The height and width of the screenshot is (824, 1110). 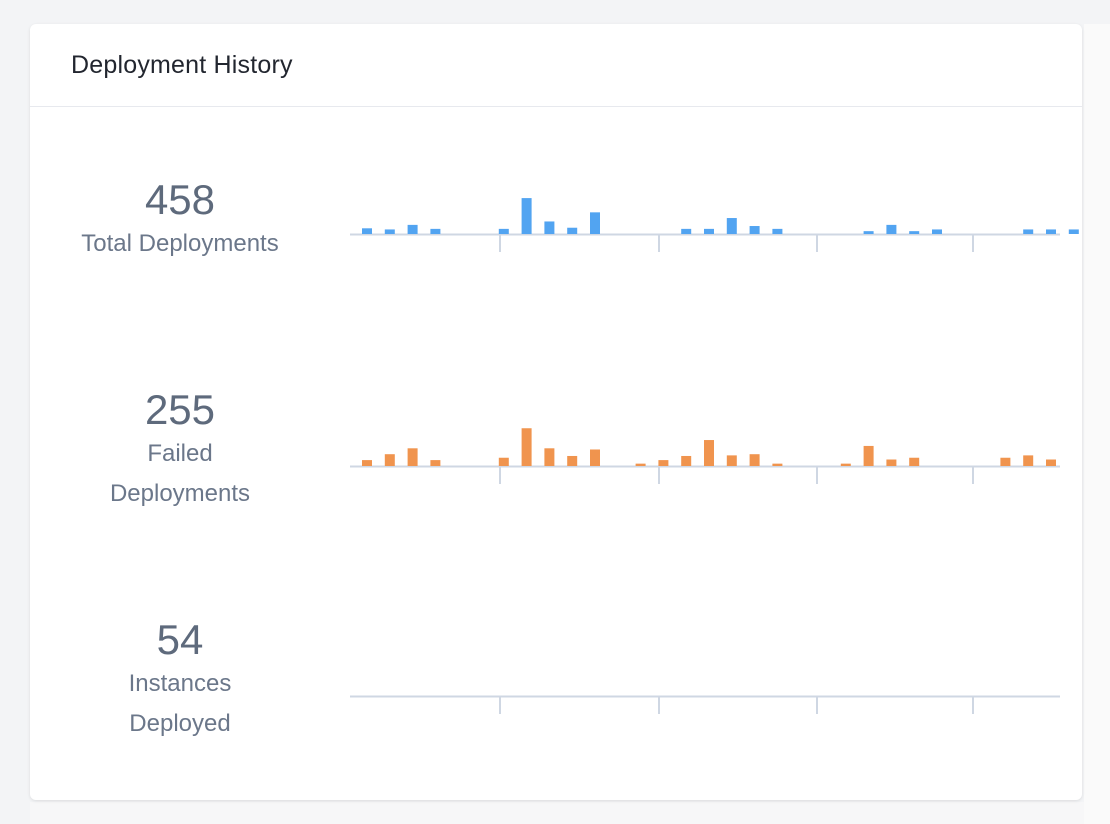 I want to click on metric-failed-deployments: 255 Failed Deployments, so click(x=180, y=450).